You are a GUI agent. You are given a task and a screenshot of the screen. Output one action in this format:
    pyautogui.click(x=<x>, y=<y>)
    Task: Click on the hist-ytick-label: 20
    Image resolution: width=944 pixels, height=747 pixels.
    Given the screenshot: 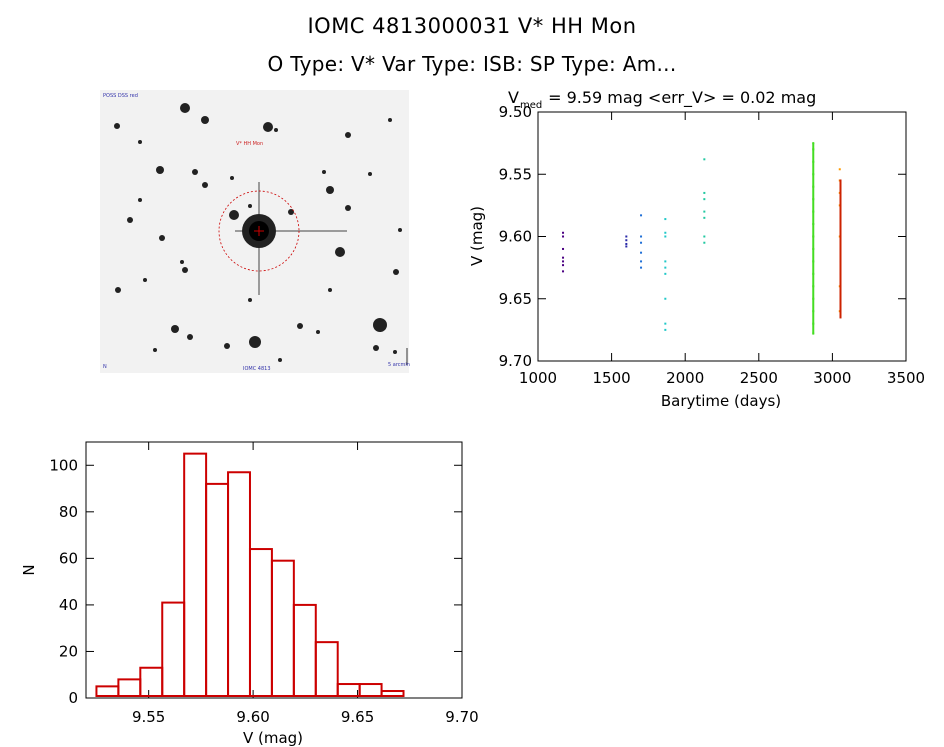 What is the action you would take?
    pyautogui.click(x=68, y=651)
    